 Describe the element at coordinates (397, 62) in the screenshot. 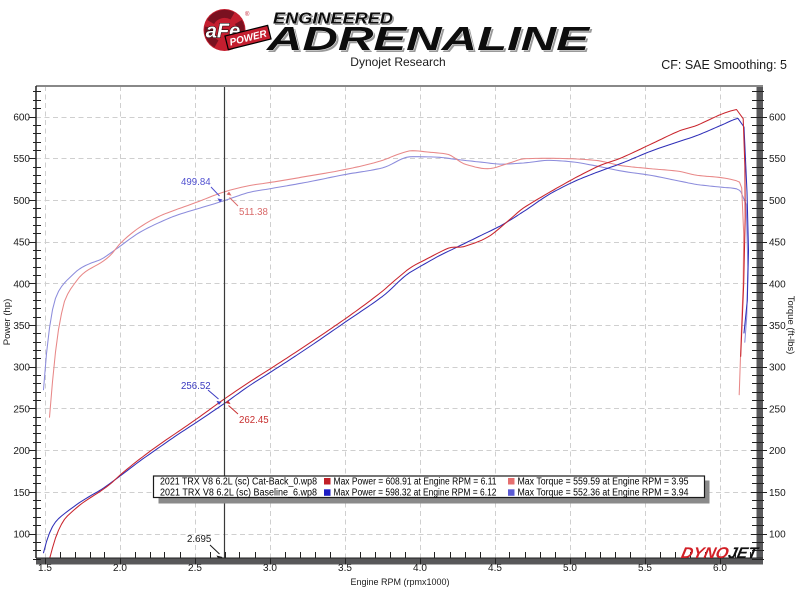

I see `svg-text: Dynojet Research` at that location.